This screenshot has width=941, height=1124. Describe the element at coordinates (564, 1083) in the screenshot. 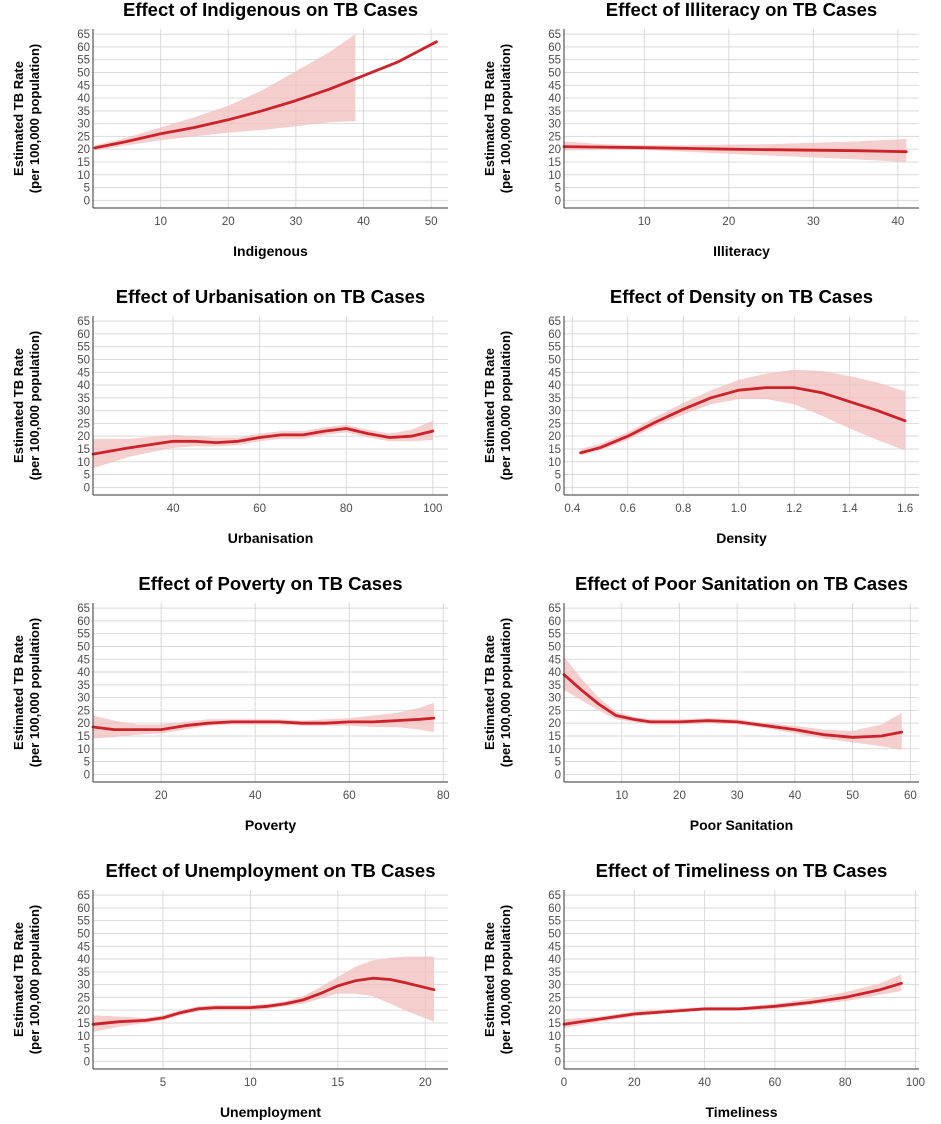

I see `x-tick-label: 0` at that location.